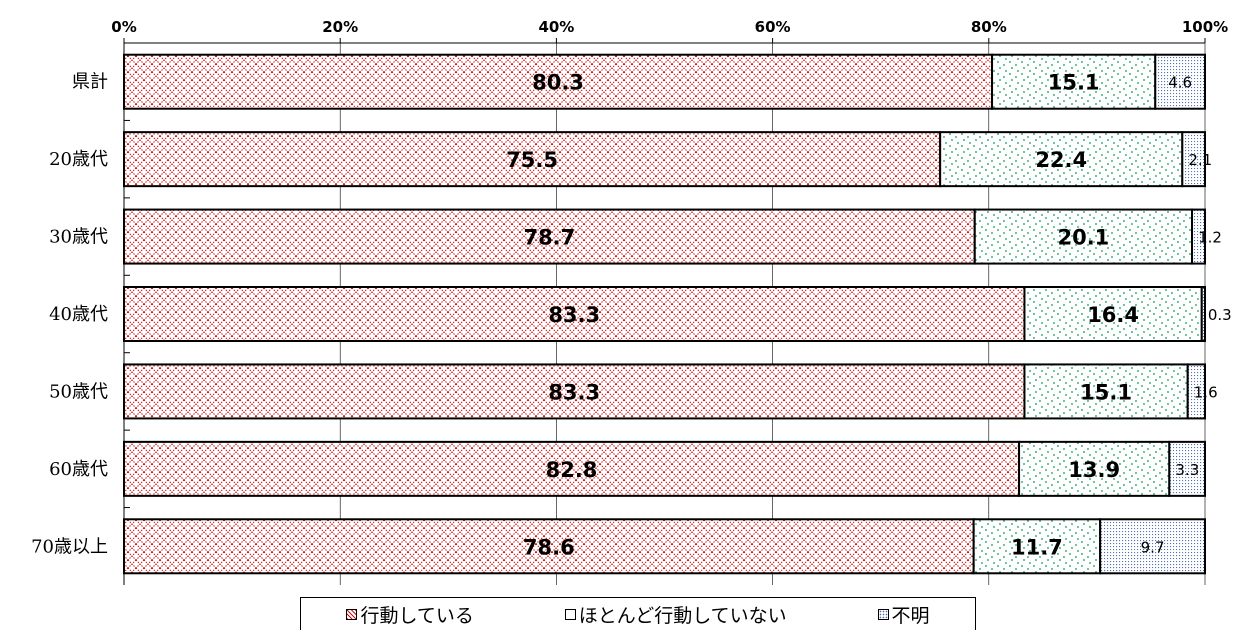 This screenshot has width=1246, height=630. I want to click on data-label: 2.1, so click(1200, 160).